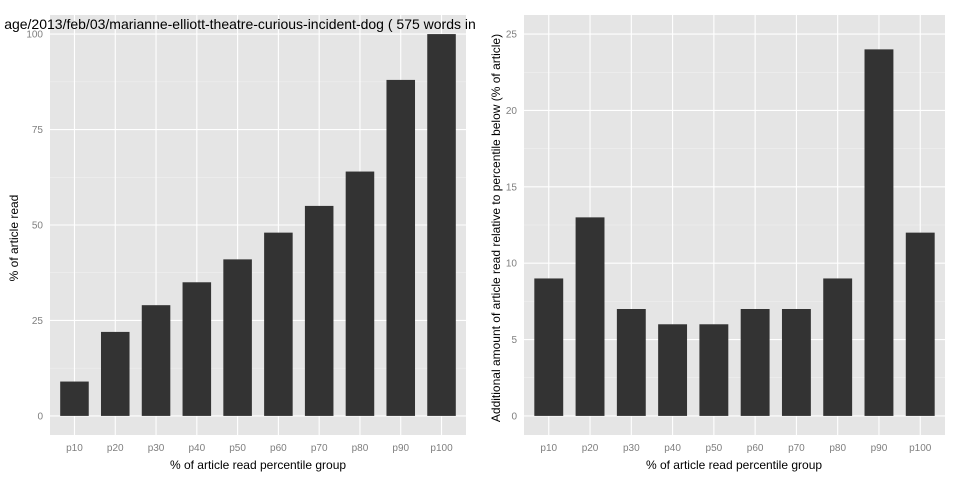 This screenshot has width=960, height=480. What do you see at coordinates (259, 448) in the screenshot?
I see `left-x-tick-labels: p10 p20 p30 p40 p50 p60 p70 p80 p90 p100` at bounding box center [259, 448].